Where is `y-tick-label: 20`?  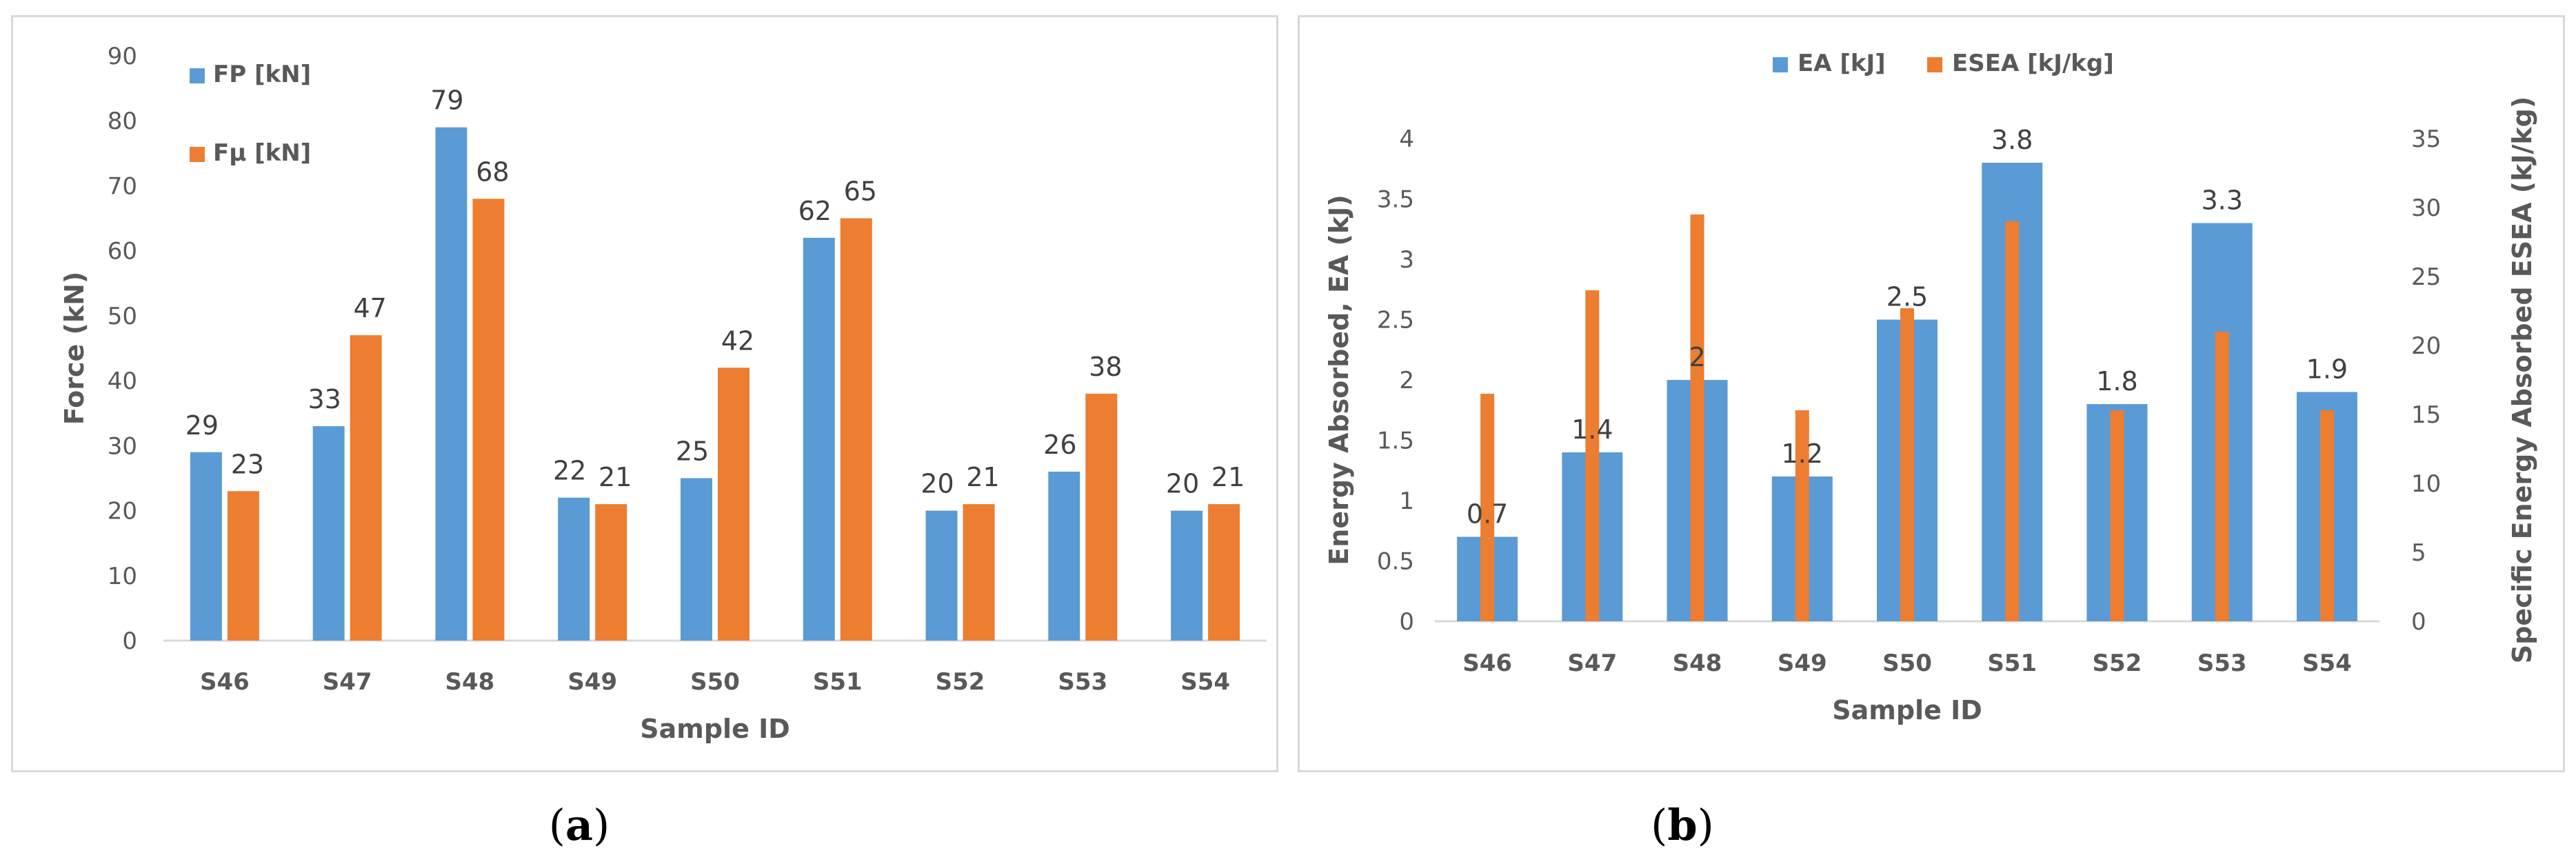
y-tick-label: 20 is located at coordinates (122, 511).